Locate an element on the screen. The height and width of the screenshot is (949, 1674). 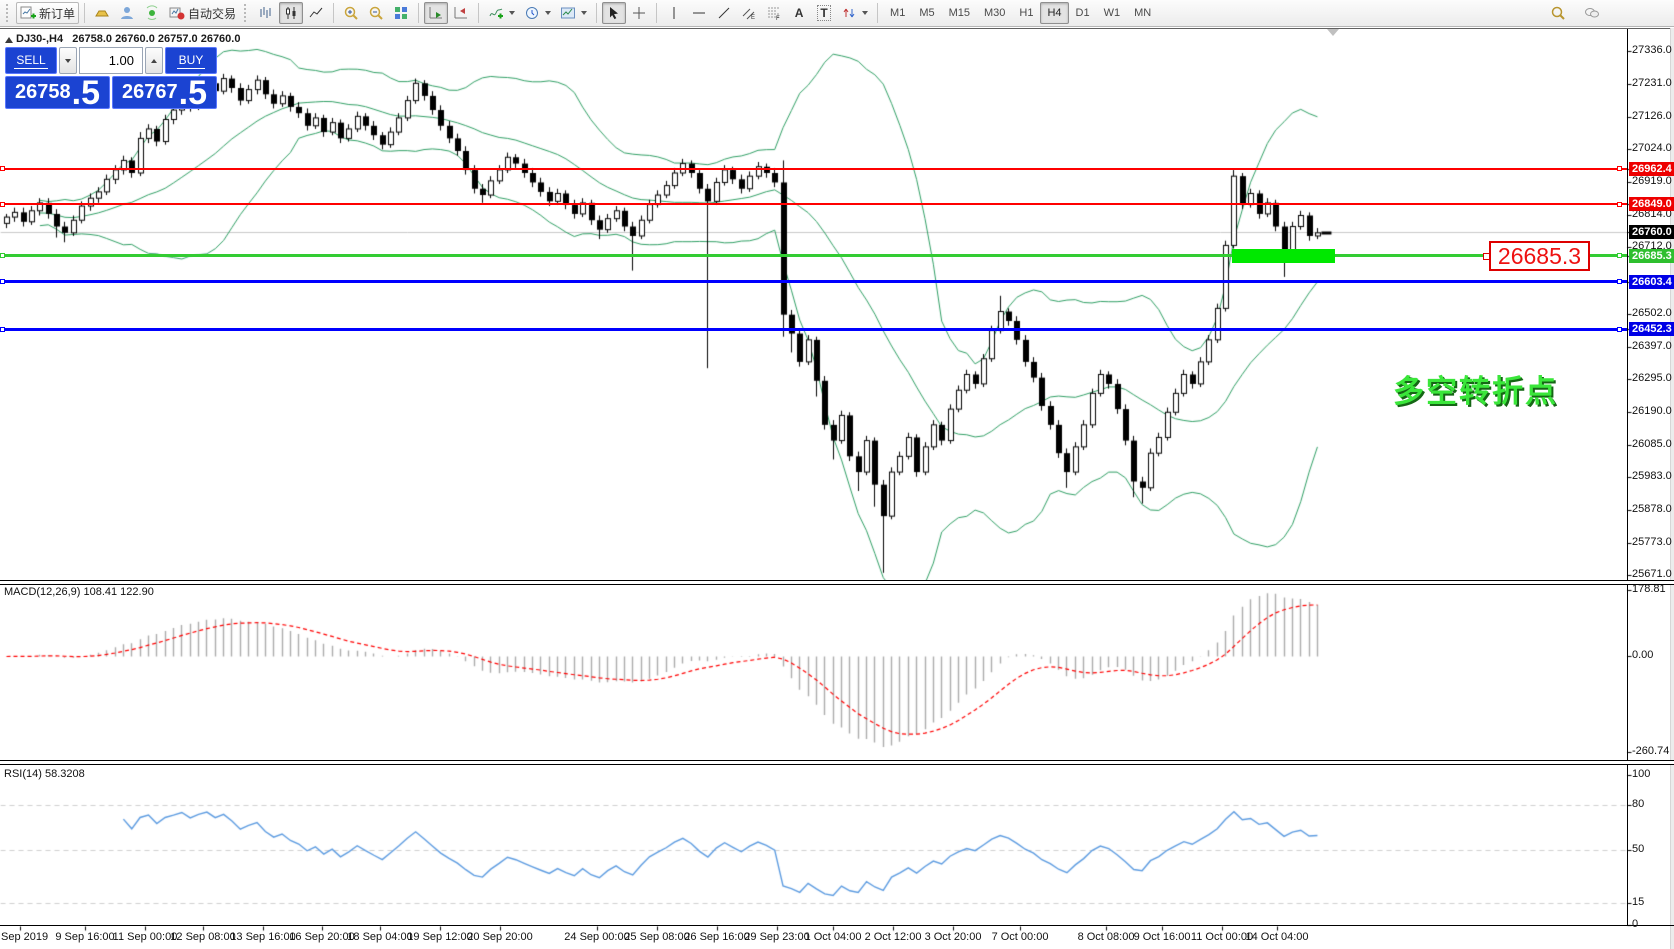
timeframe-d1: D1 is located at coordinates (1082, 13).